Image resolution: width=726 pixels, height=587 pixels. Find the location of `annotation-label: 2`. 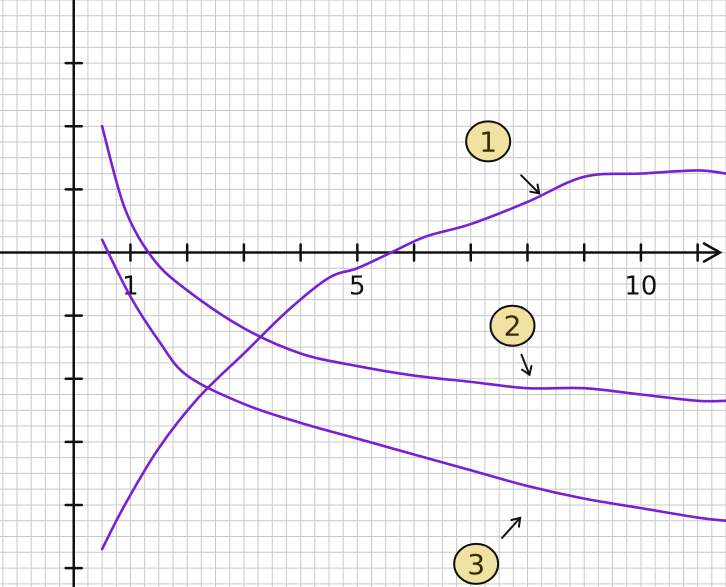

annotation-label: 2 is located at coordinates (513, 326).